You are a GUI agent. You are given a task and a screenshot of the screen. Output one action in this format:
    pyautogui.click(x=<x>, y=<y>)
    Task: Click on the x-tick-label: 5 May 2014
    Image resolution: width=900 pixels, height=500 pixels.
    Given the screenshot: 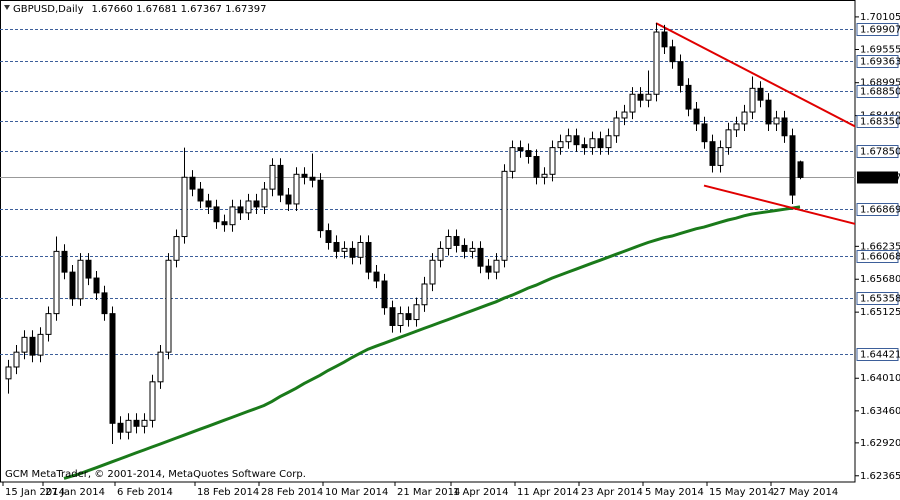 What is the action you would take?
    pyautogui.click(x=674, y=492)
    